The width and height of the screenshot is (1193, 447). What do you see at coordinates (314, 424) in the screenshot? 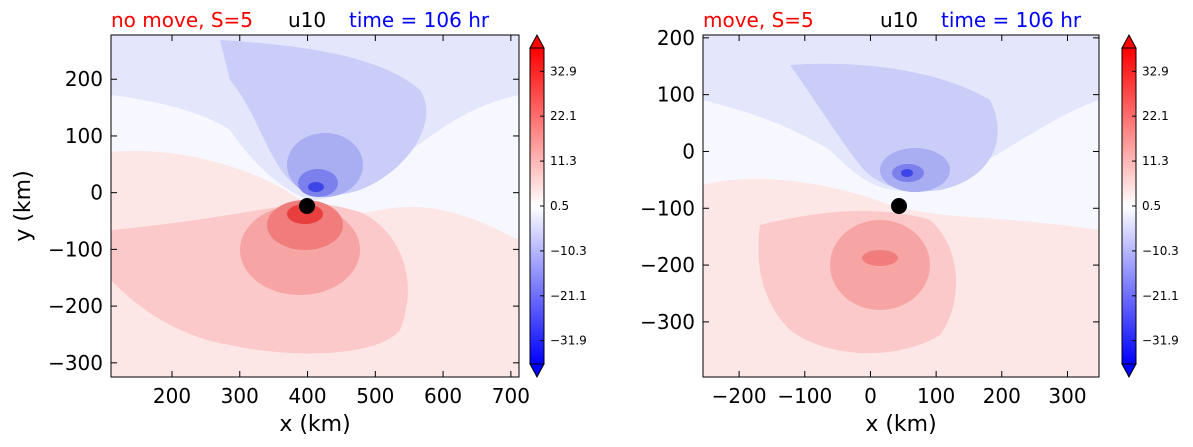
I see `panel1-x-label: x (km)` at bounding box center [314, 424].